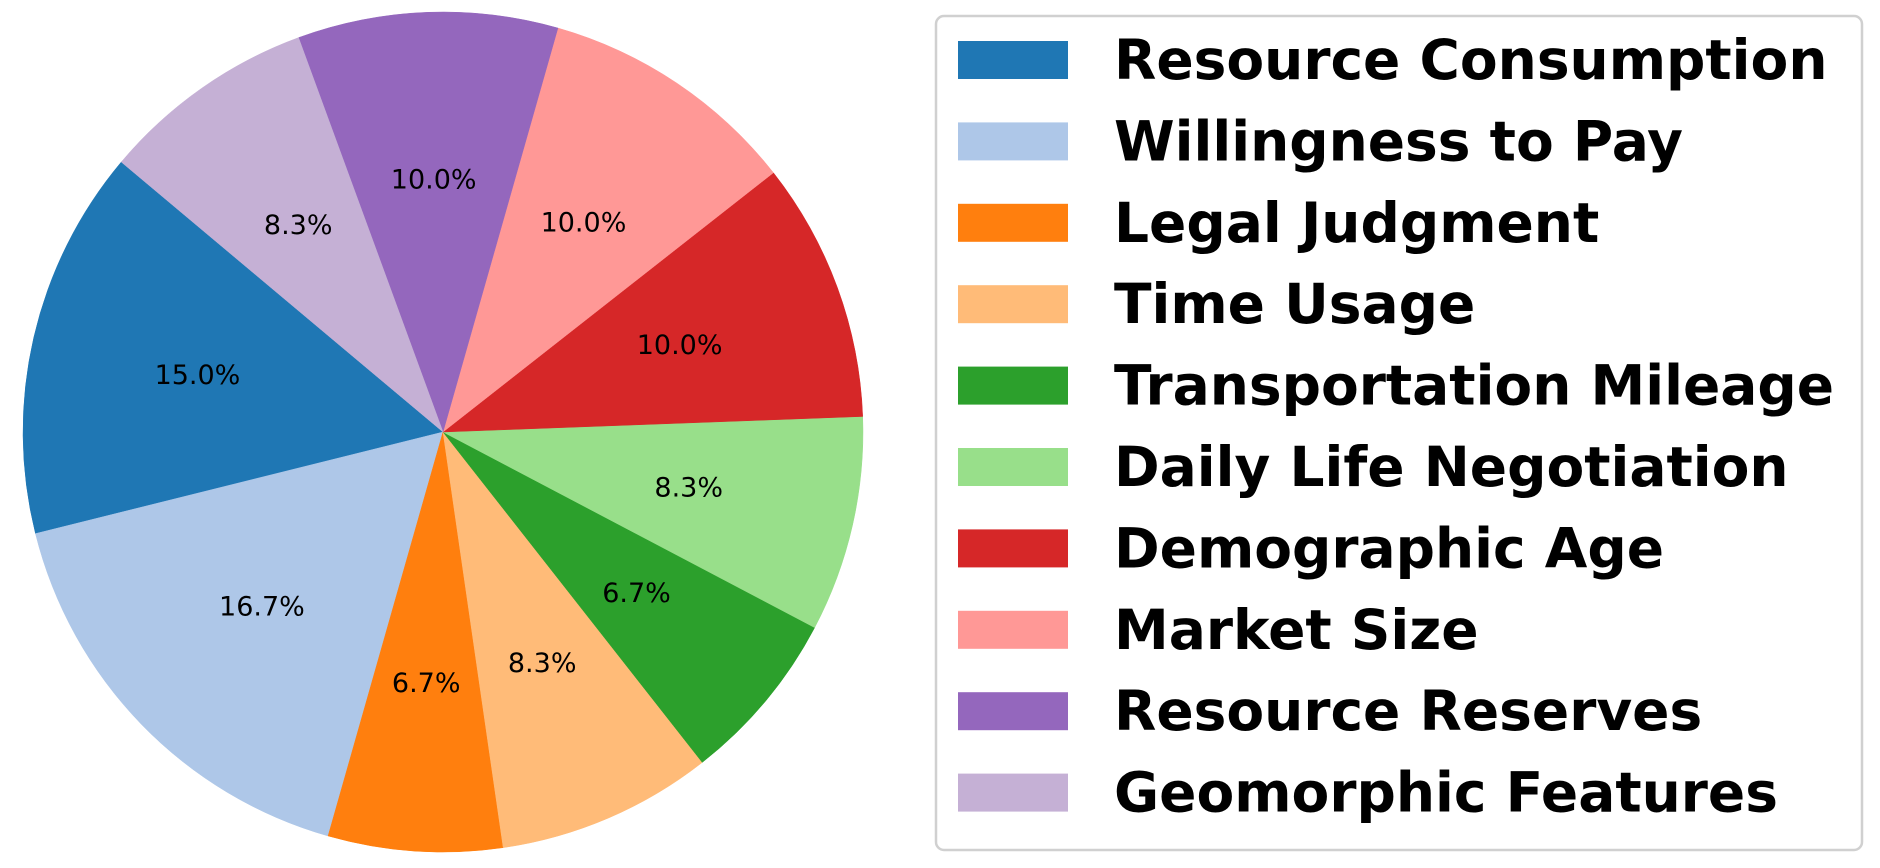  I want to click on legend-entry: Time Usage, so click(1216, 304).